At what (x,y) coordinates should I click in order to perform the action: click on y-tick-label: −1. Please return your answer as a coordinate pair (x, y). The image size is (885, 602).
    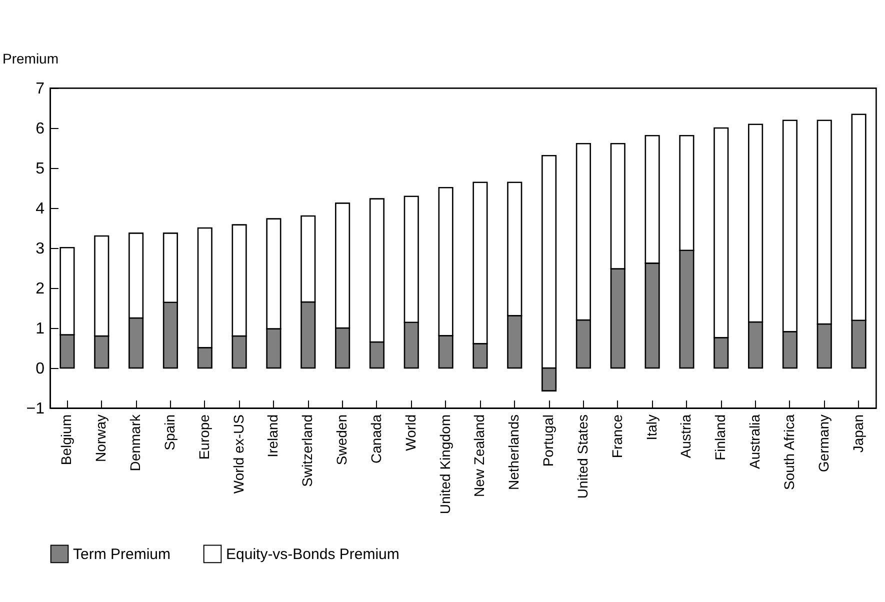
    Looking at the image, I should click on (35, 409).